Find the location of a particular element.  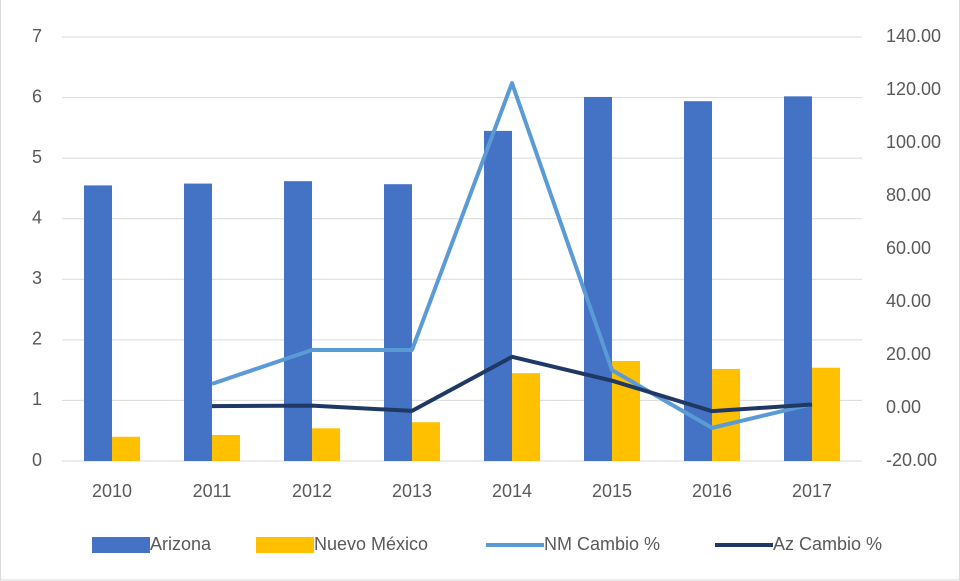

x-tick-label: 2015 is located at coordinates (612, 491).